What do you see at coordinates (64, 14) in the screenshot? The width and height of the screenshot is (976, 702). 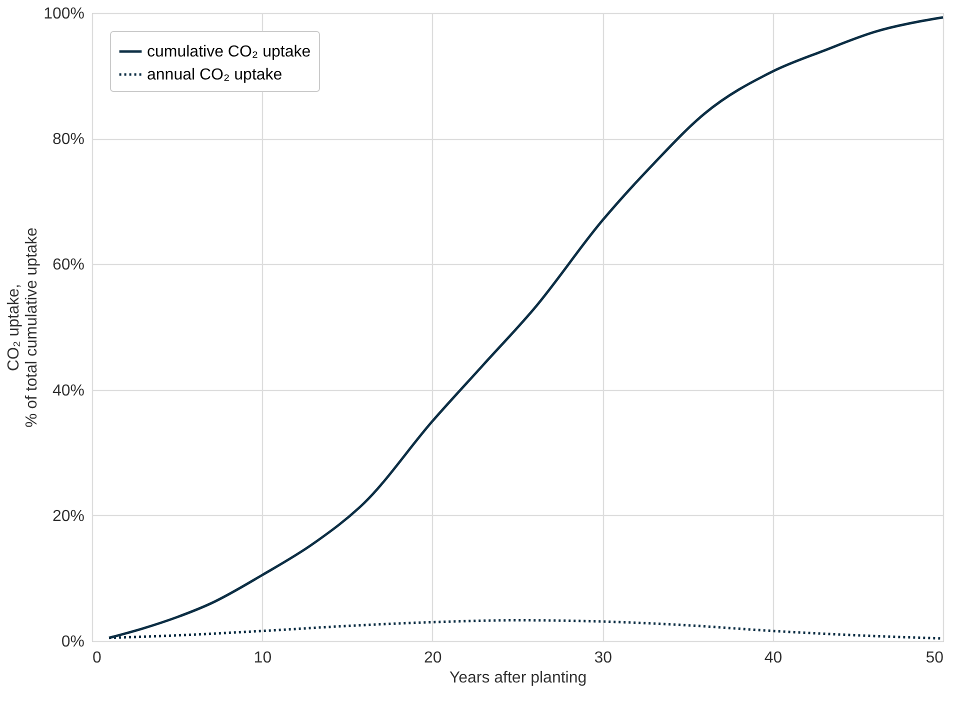 I see `y-tick-label: 100%` at bounding box center [64, 14].